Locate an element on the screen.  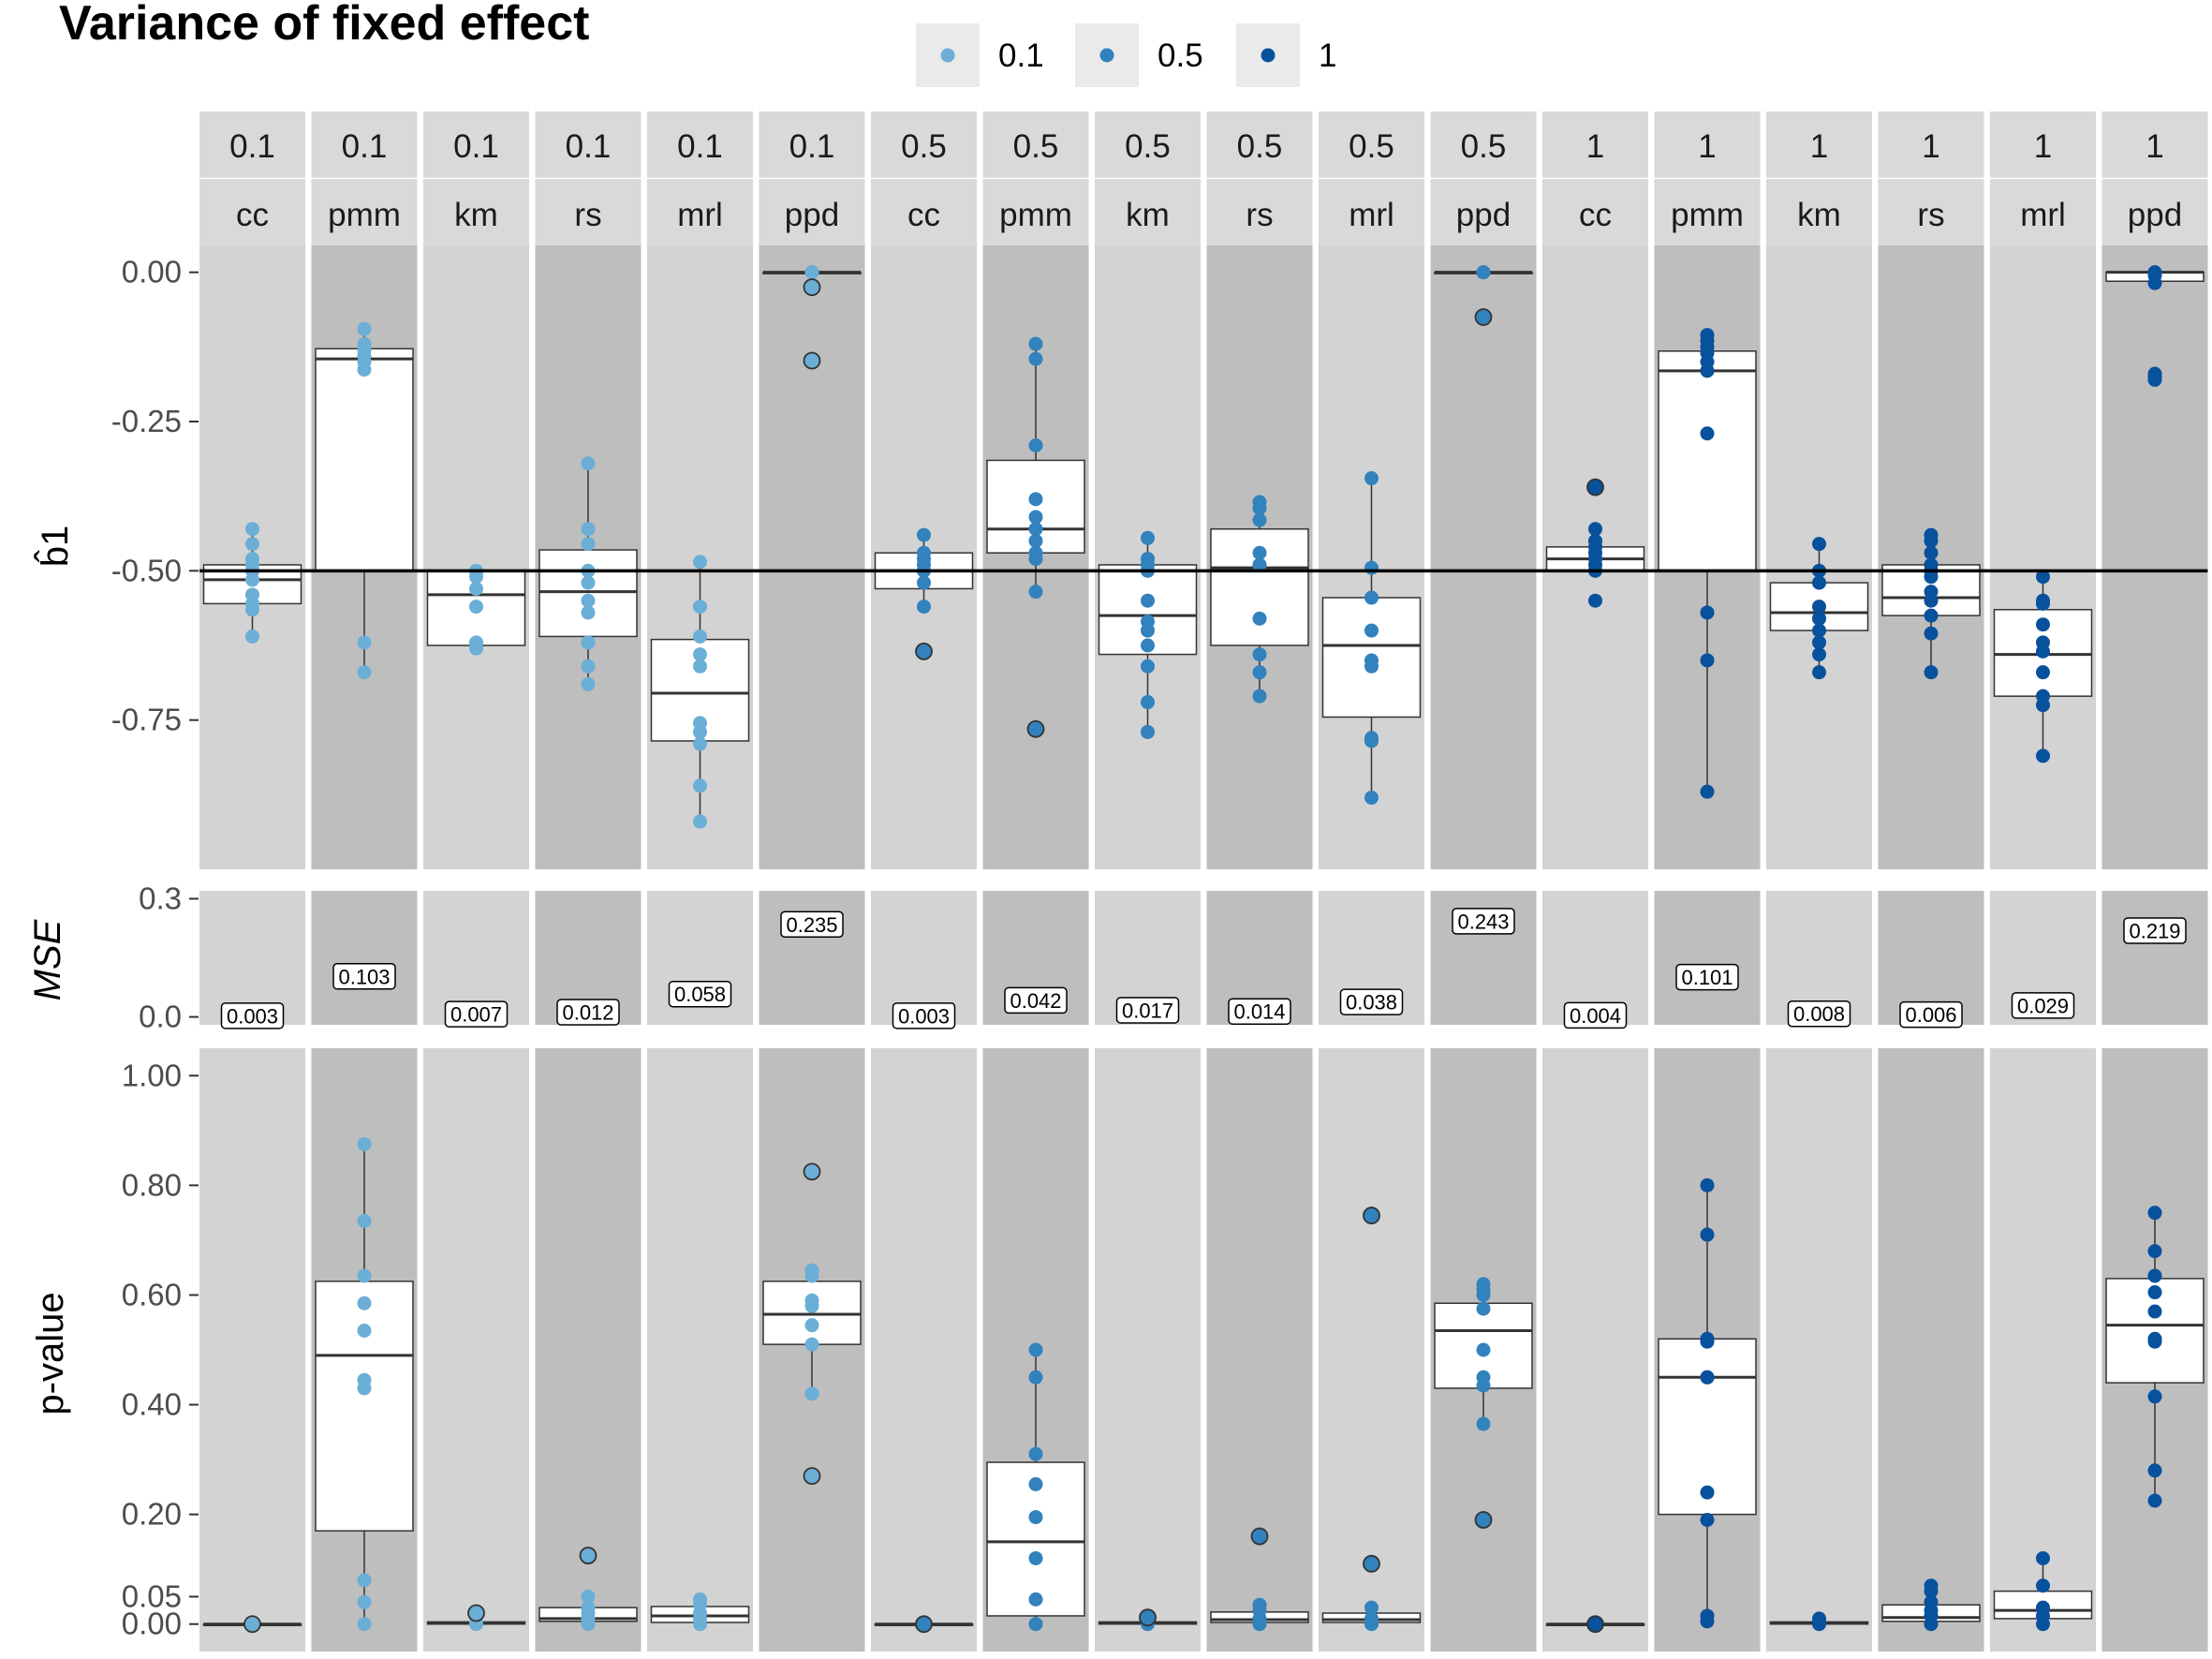
mse-panel-16: 0.029 is located at coordinates (2043, 958).